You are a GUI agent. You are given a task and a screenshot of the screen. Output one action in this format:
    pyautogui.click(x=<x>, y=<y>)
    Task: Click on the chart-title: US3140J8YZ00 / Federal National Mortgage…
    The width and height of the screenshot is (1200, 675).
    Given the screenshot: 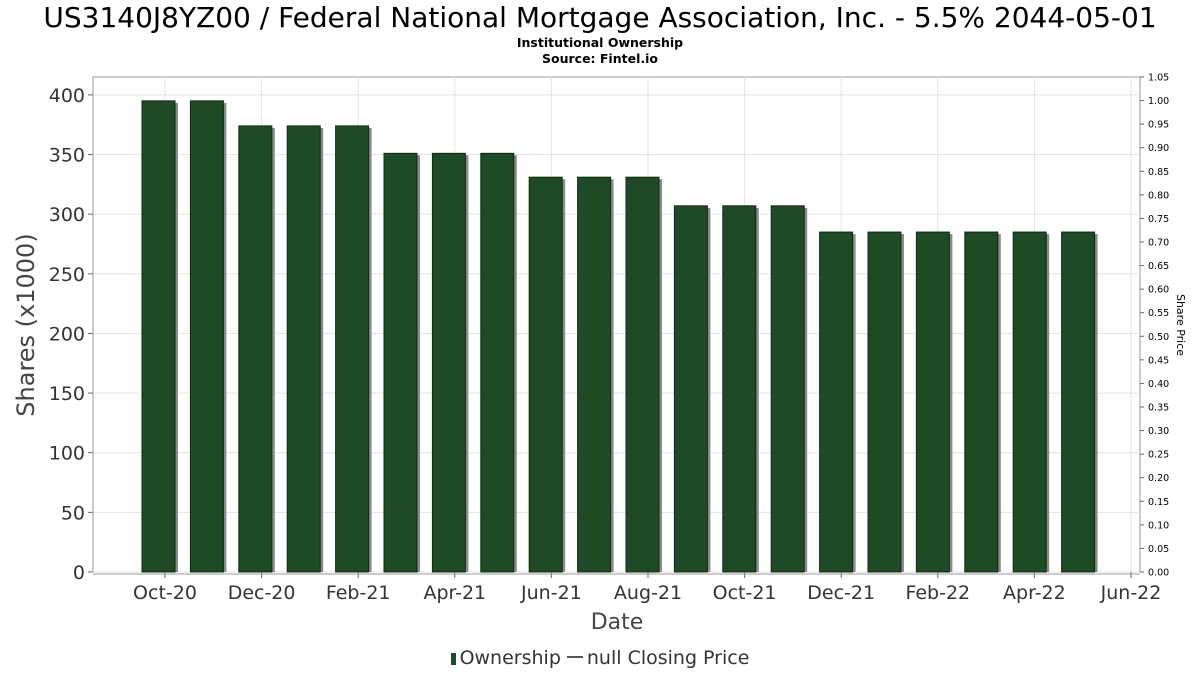 What is the action you would take?
    pyautogui.click(x=600, y=17)
    